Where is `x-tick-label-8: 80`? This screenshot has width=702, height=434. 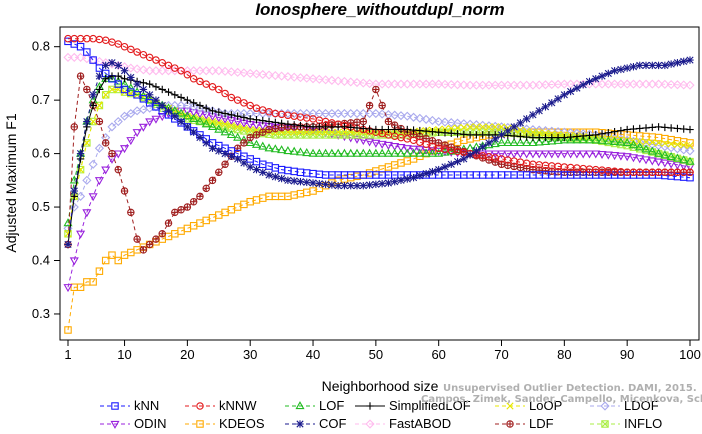 x-tick-label-8: 80 is located at coordinates (564, 354).